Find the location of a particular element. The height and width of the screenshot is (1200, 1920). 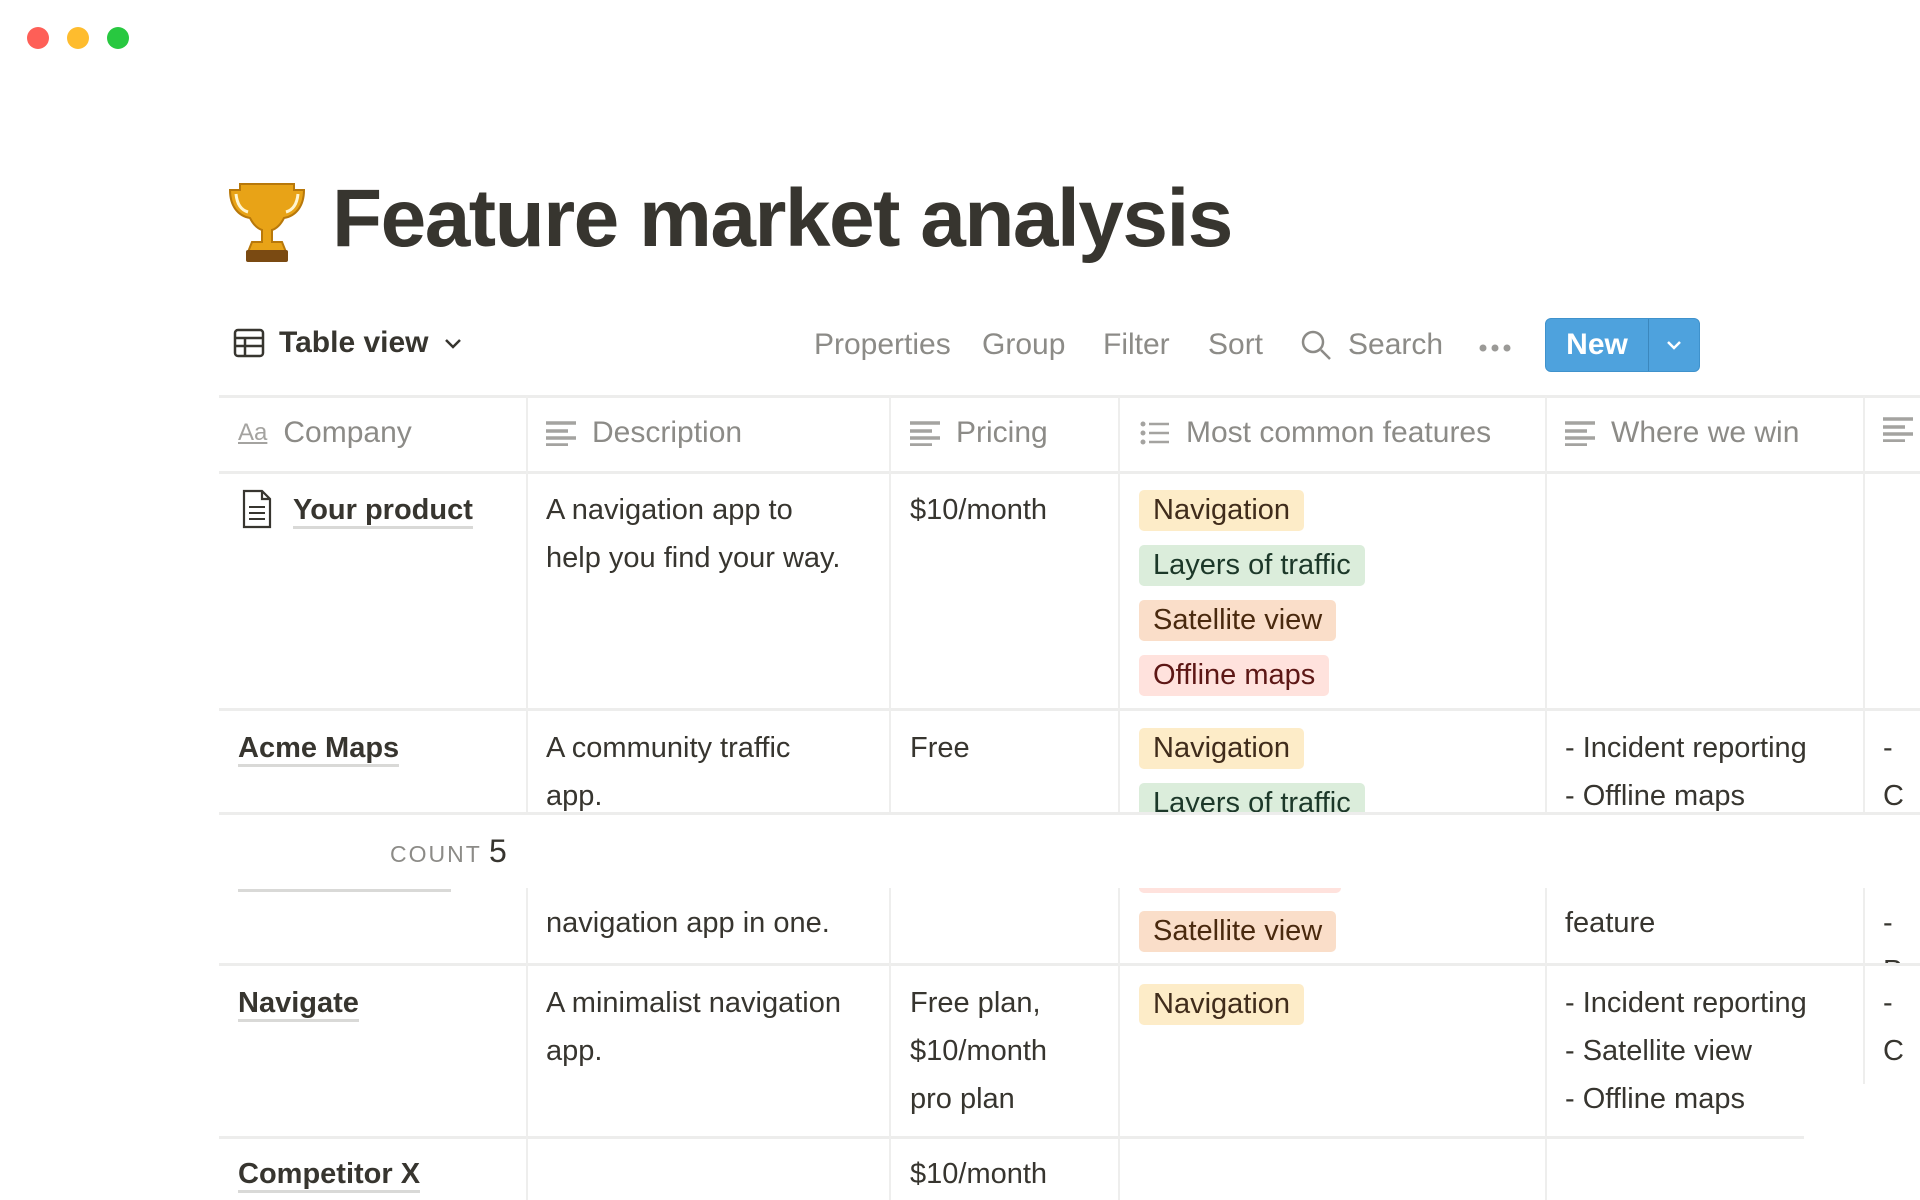

count-label: COUNT is located at coordinates (436, 854).